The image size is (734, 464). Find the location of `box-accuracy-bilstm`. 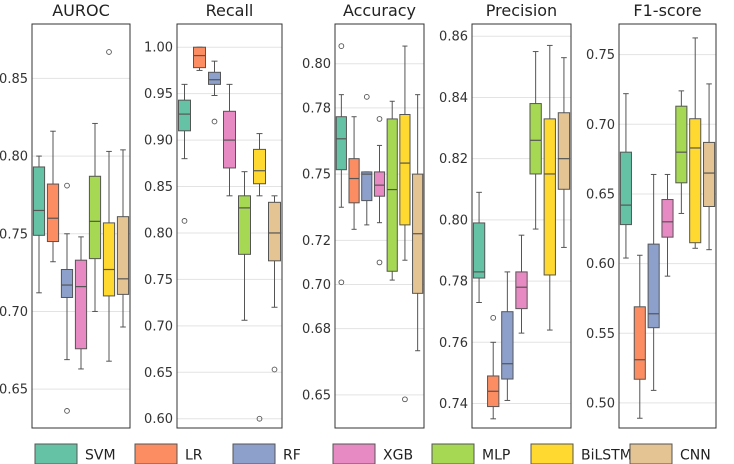

box-accuracy-bilstm is located at coordinates (405, 224).